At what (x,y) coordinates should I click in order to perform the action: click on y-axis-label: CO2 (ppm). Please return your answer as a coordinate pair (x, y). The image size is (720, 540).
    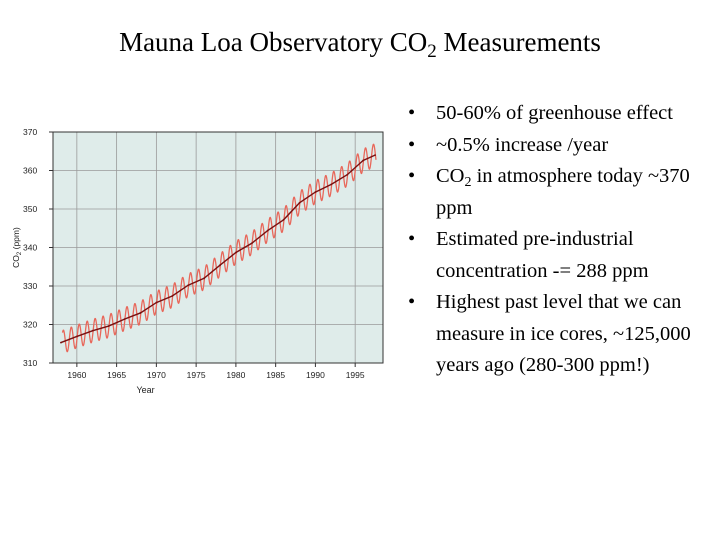
    Looking at the image, I should click on (17, 247).